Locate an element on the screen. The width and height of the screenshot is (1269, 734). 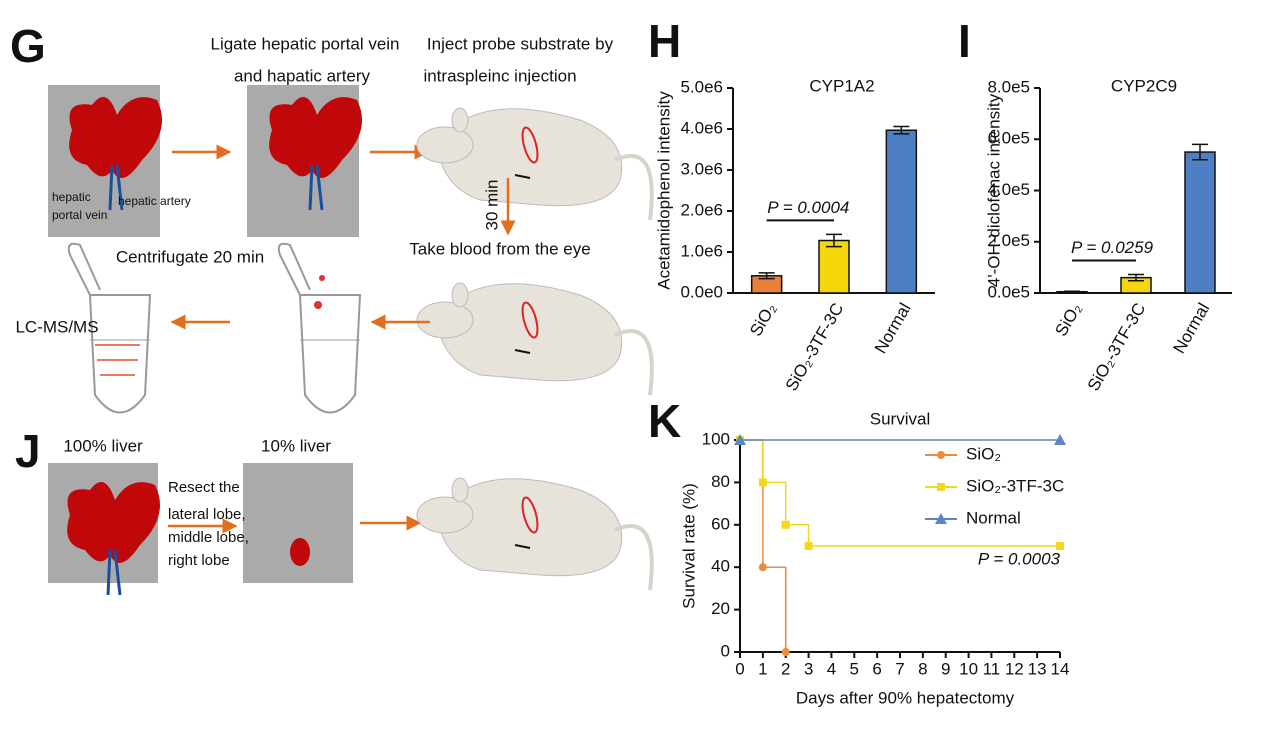
y-tick-label: 5.0e6 is located at coordinates (701, 86).